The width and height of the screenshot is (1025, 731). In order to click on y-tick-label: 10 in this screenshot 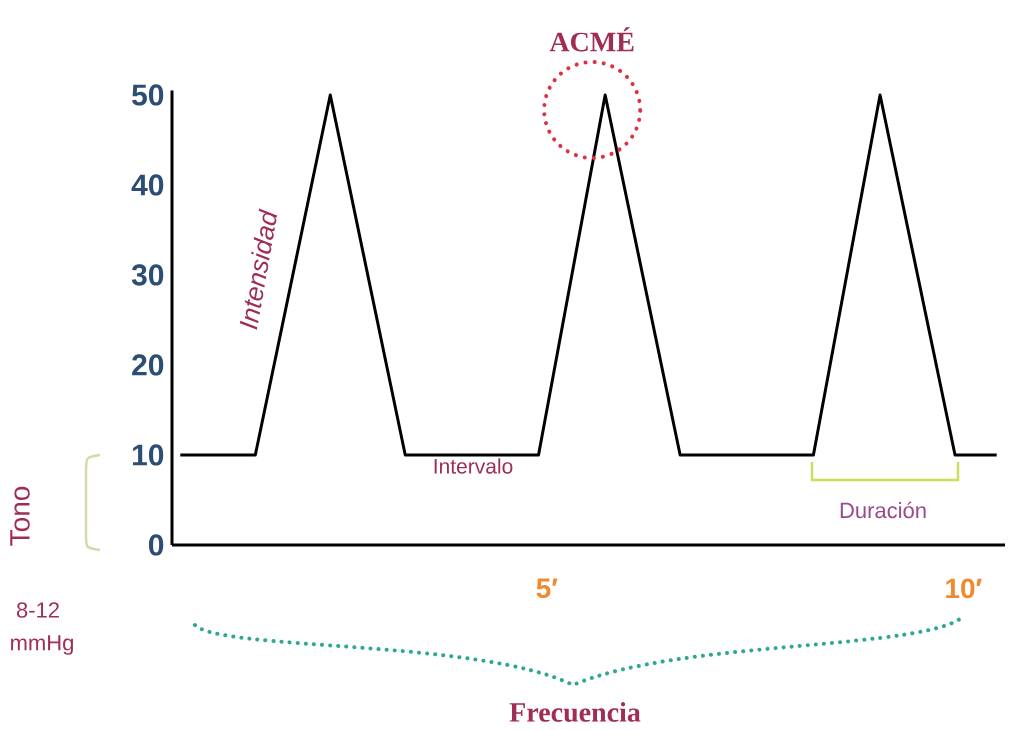, I will do `click(148, 455)`.